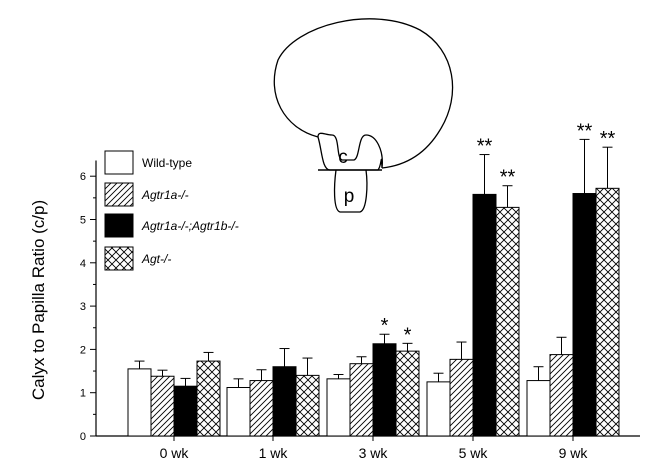 This screenshot has width=651, height=462. What do you see at coordinates (349, 196) in the screenshot?
I see `papilla-label: p` at bounding box center [349, 196].